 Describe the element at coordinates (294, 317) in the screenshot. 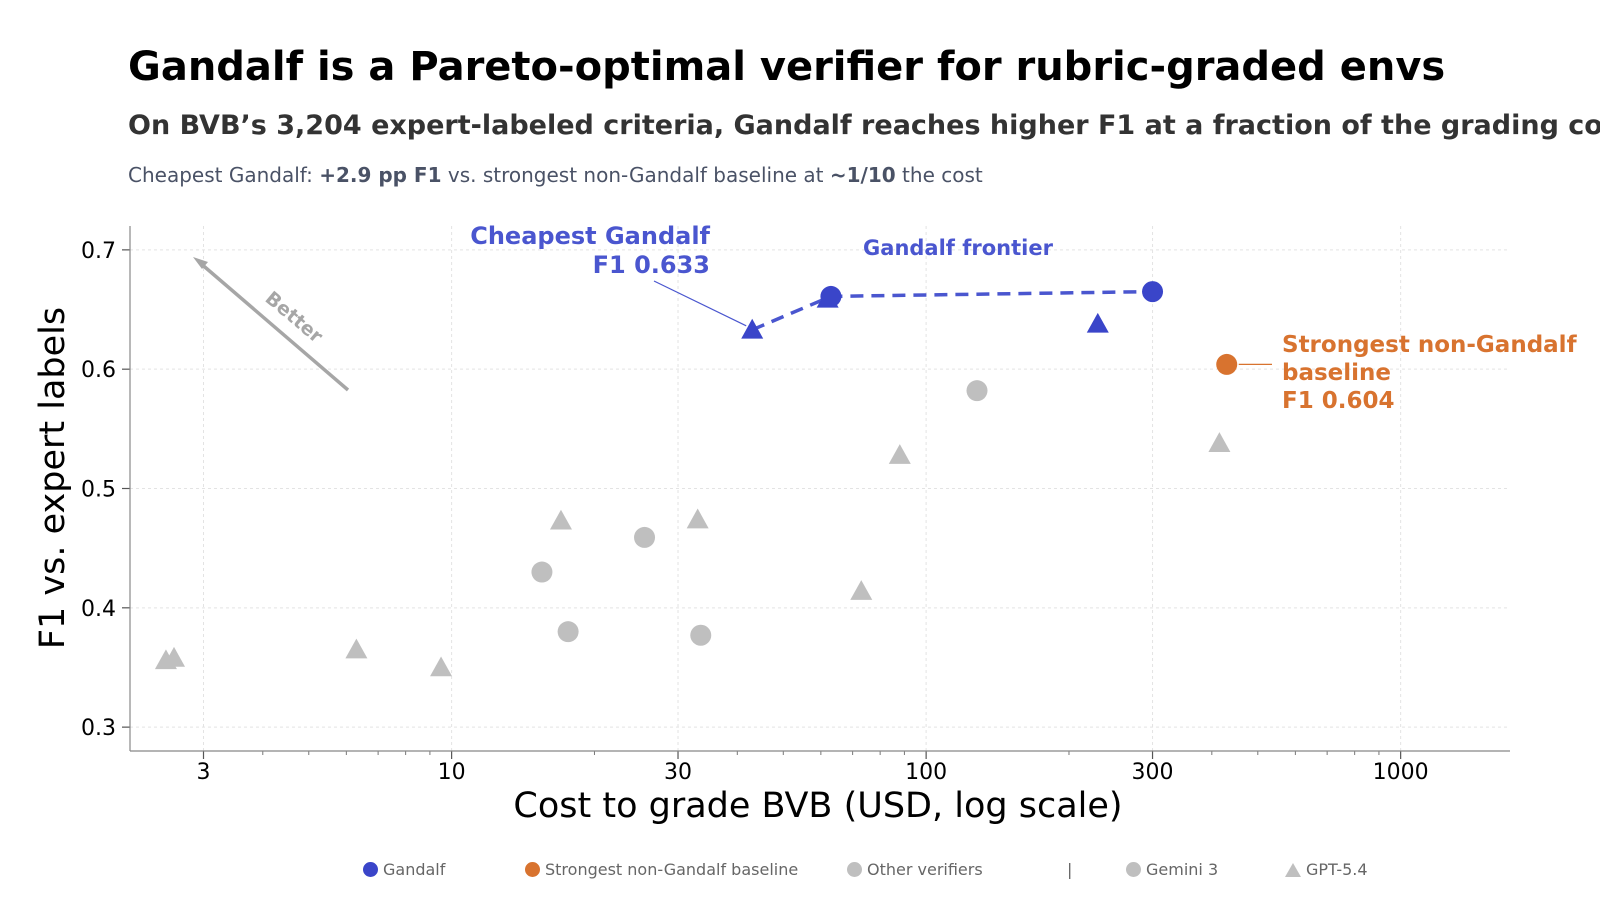

I see `better-label: Better` at that location.